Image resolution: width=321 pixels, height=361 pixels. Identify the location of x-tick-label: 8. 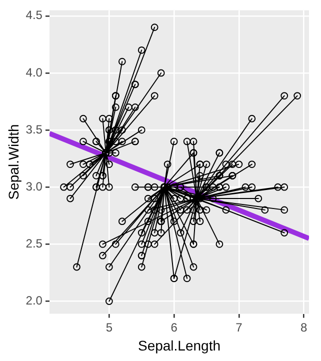
(304, 327).